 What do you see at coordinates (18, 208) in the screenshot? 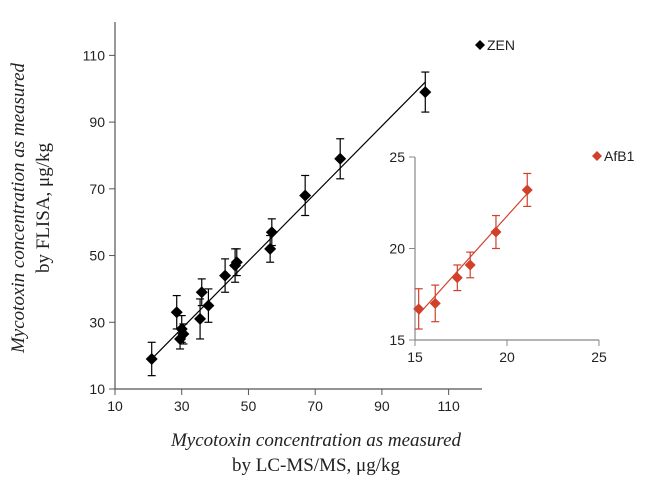
I see `y-axis-title-line1: Mycotoxin concentration as measured` at bounding box center [18, 208].